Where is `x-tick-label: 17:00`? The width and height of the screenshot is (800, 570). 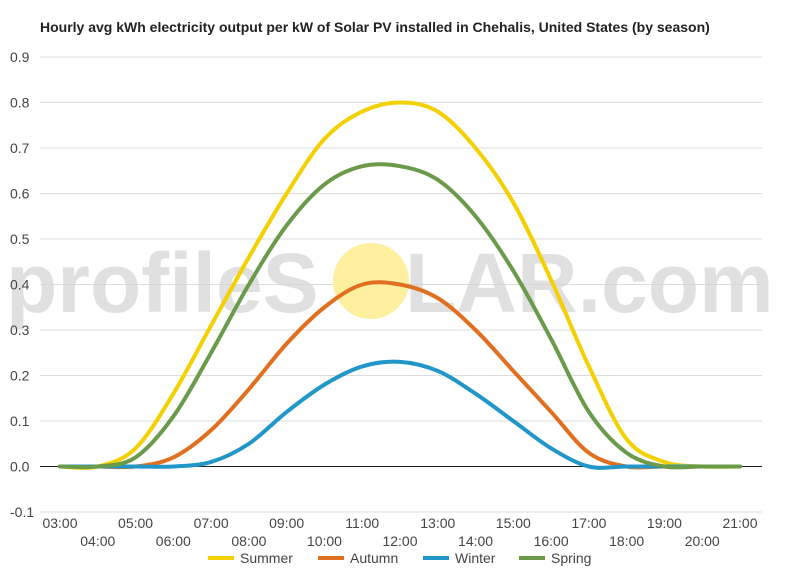
x-tick-label: 17:00 is located at coordinates (588, 523).